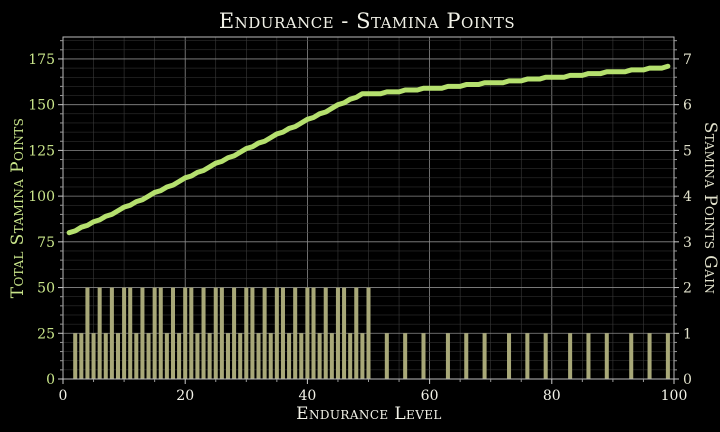 The height and width of the screenshot is (432, 720). I want to click on left-axis-ticks: 0 25 50 75 100 125 150 175, so click(45, 214).